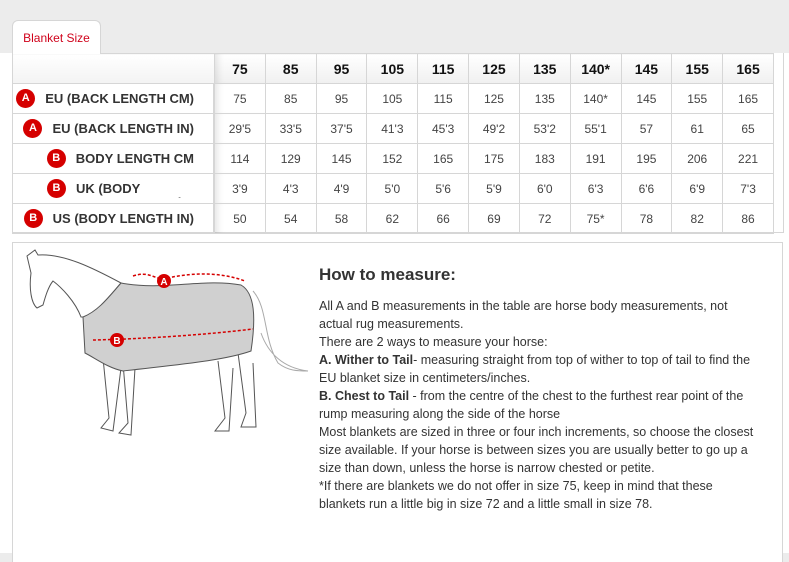 The image size is (789, 562). I want to click on table-cell: 33'5, so click(290, 128).